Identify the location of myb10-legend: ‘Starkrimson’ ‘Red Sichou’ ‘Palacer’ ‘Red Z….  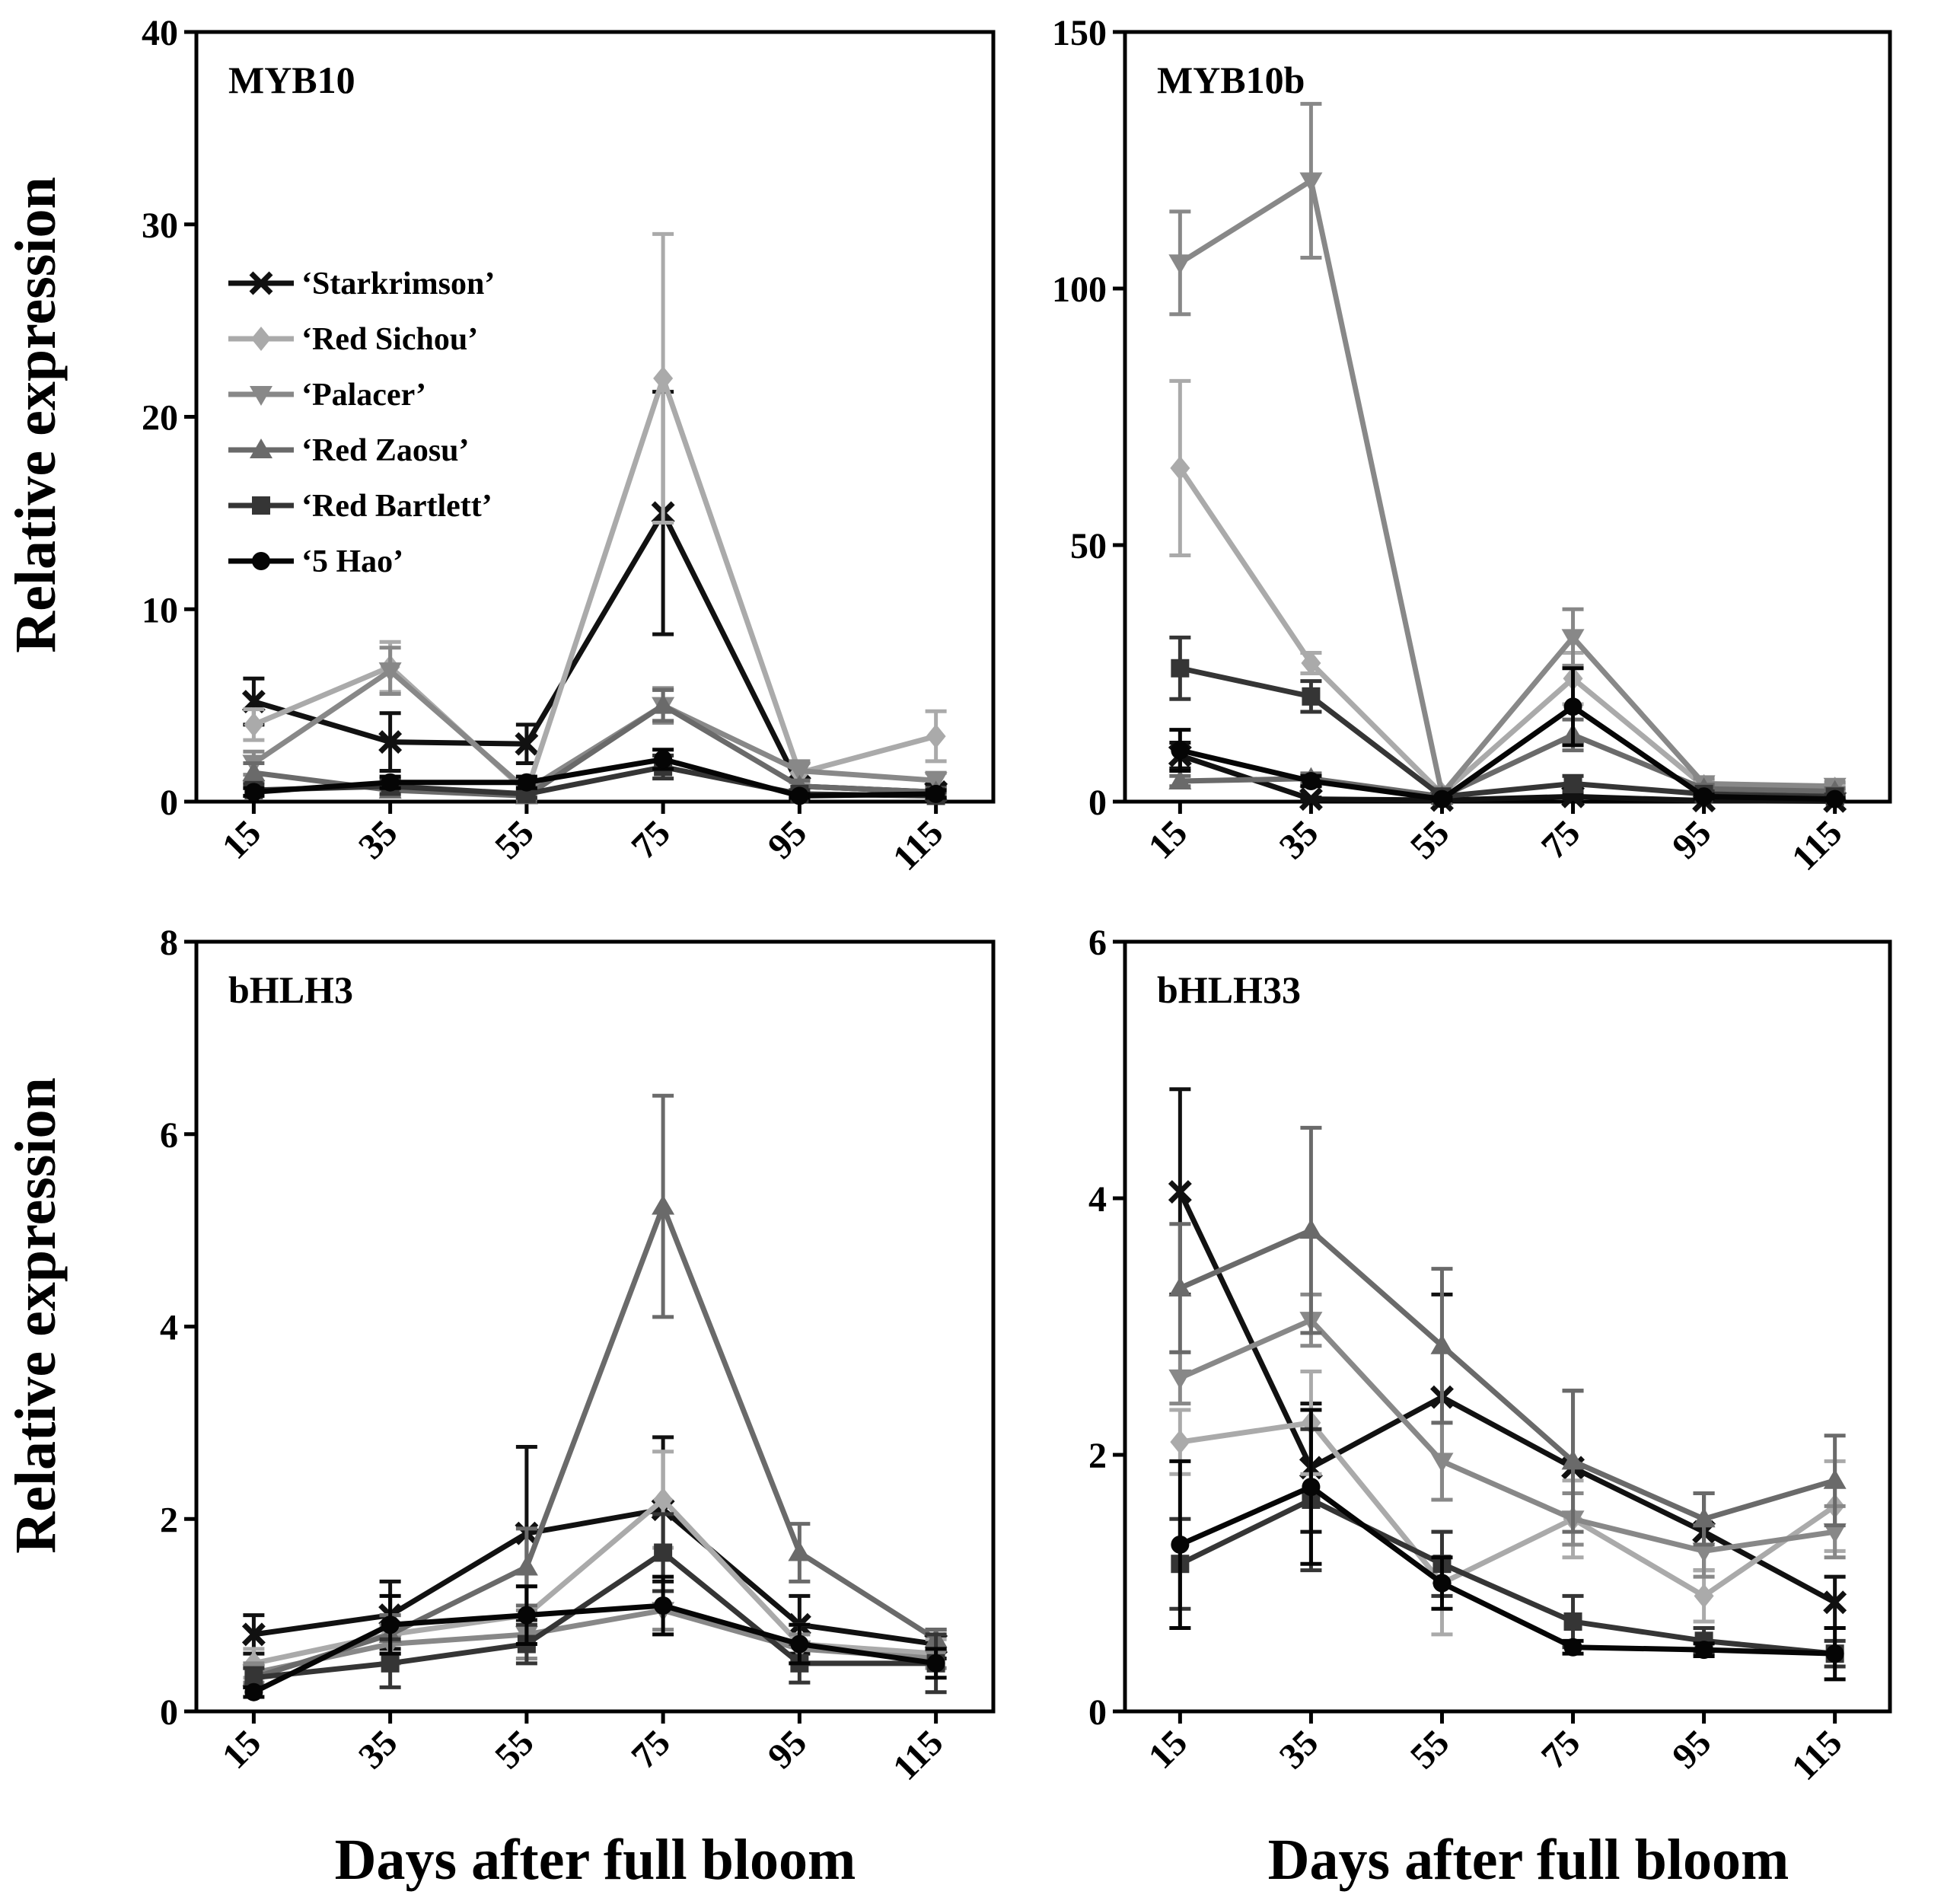
(362, 422).